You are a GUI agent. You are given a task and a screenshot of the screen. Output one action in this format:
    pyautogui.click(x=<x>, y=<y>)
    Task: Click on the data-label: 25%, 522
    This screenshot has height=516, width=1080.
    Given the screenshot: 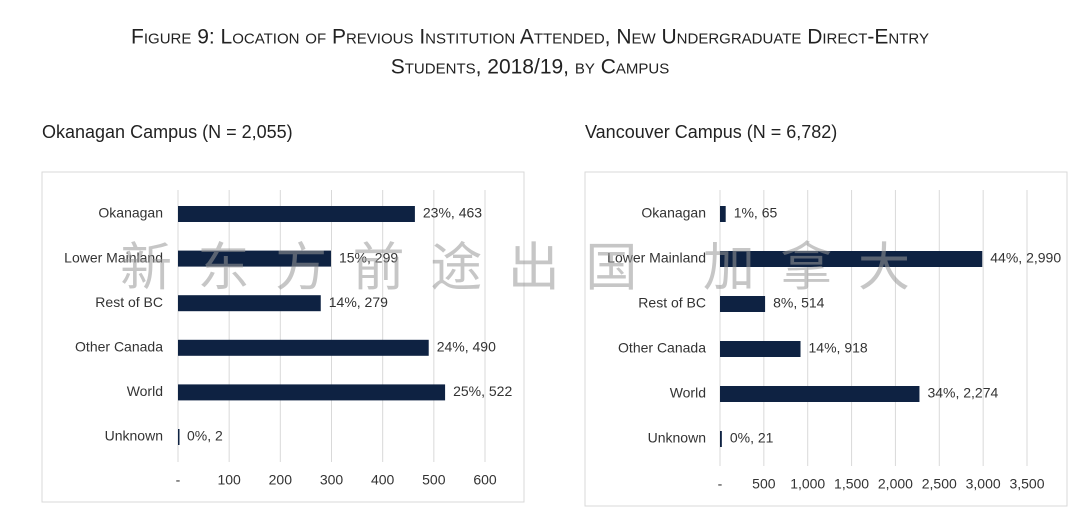 What is the action you would take?
    pyautogui.click(x=482, y=391)
    